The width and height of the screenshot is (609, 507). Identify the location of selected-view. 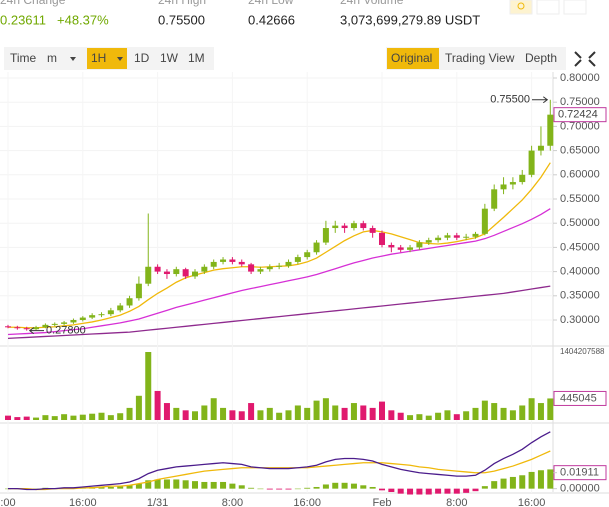
(413, 58).